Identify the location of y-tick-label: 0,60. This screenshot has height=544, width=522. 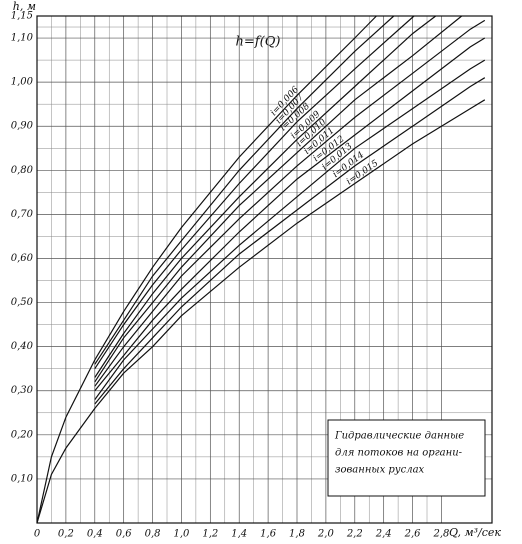
(22, 258).